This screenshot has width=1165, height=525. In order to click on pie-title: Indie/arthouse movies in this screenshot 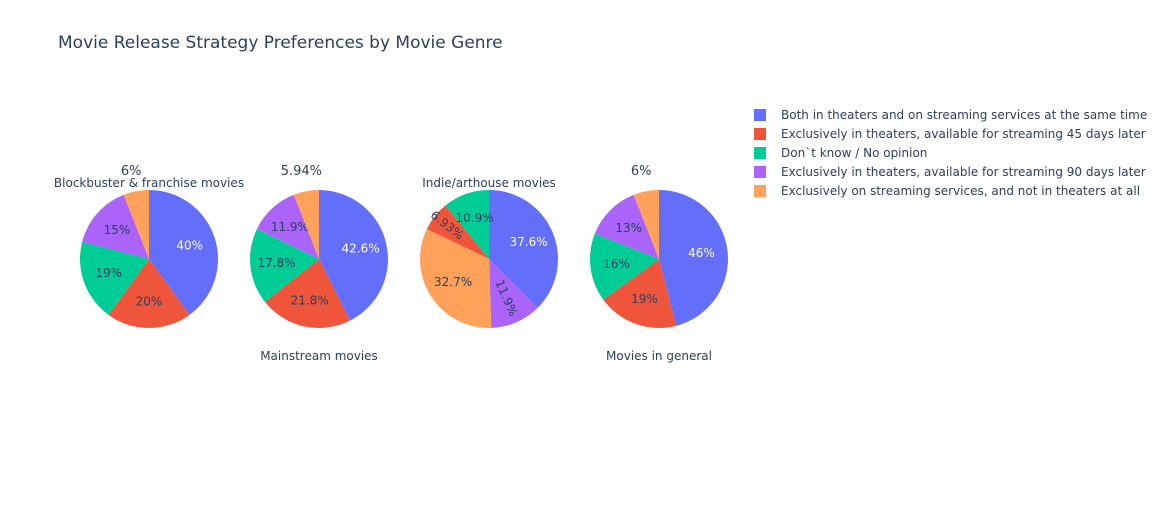, I will do `click(489, 183)`.